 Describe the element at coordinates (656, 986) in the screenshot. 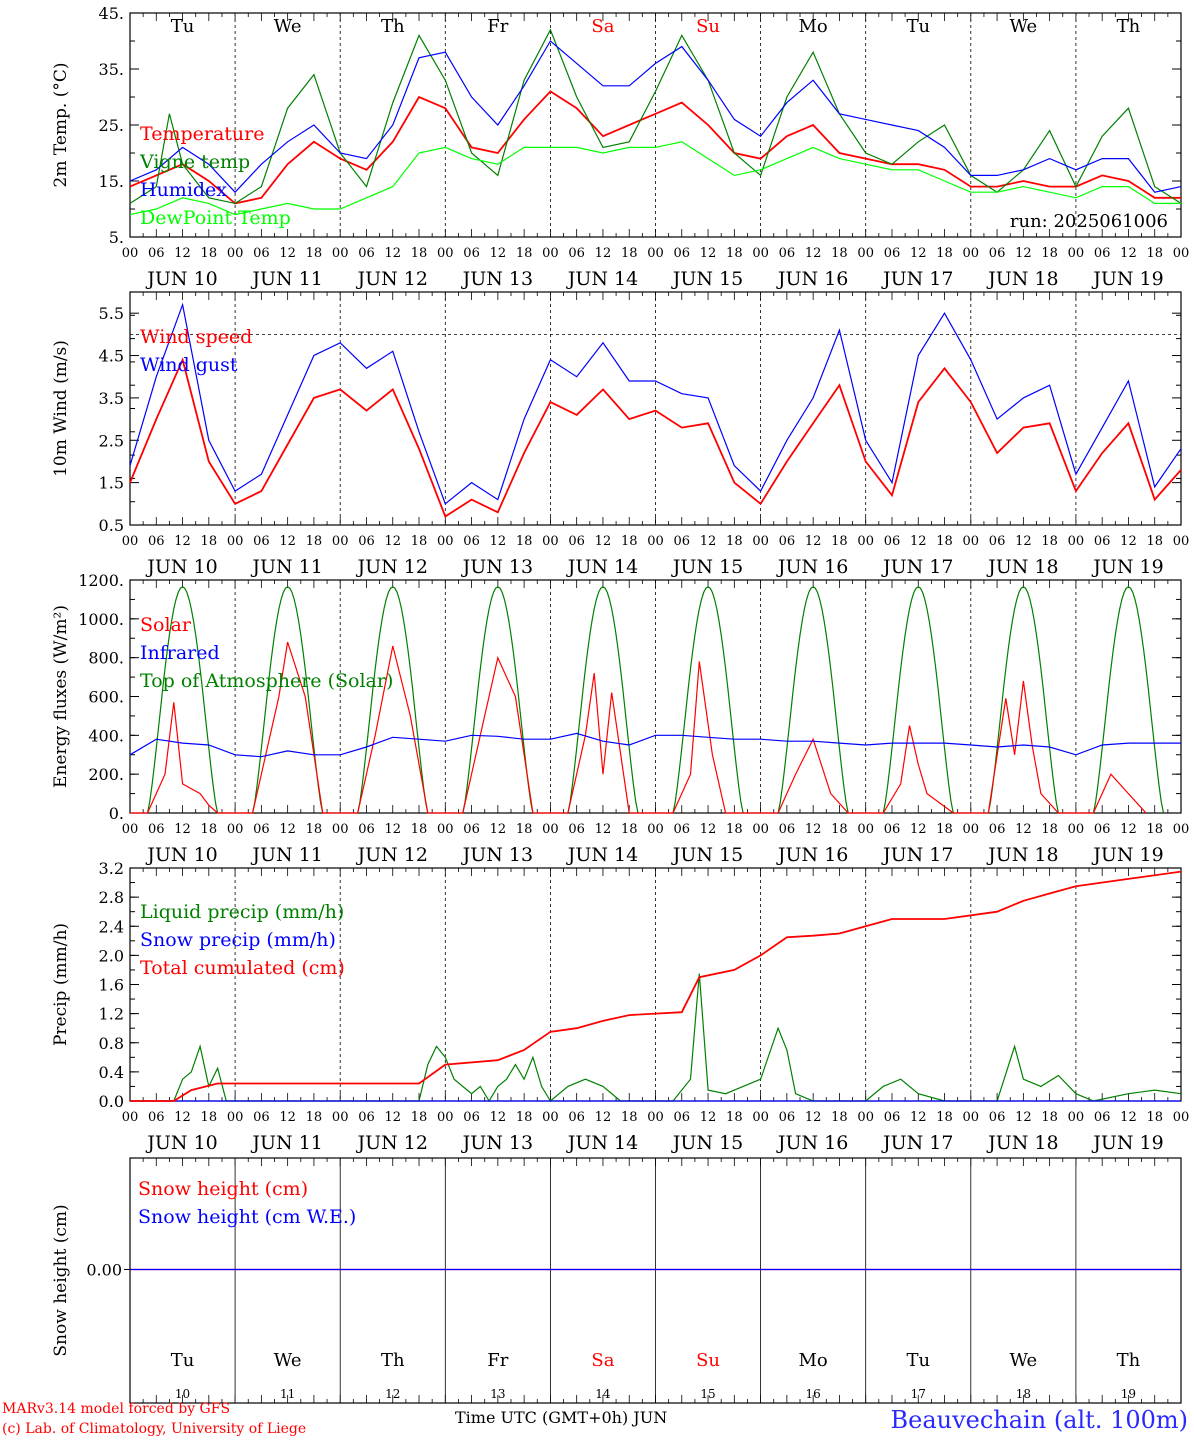

I see `series-line` at that location.